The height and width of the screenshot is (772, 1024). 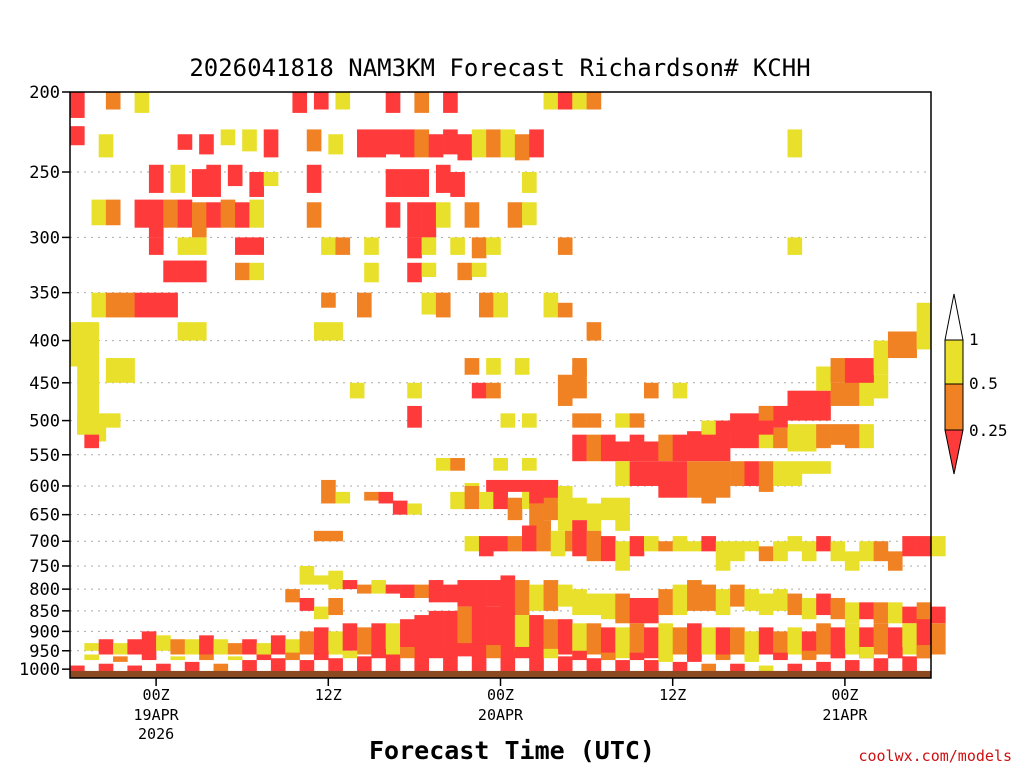 I want to click on x-tick-date: 20APR, so click(x=501, y=715).